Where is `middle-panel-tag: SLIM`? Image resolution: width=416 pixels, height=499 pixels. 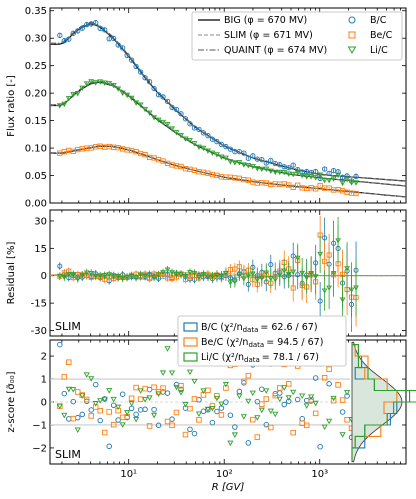
middle-panel-tag: SLIM is located at coordinates (68, 326).